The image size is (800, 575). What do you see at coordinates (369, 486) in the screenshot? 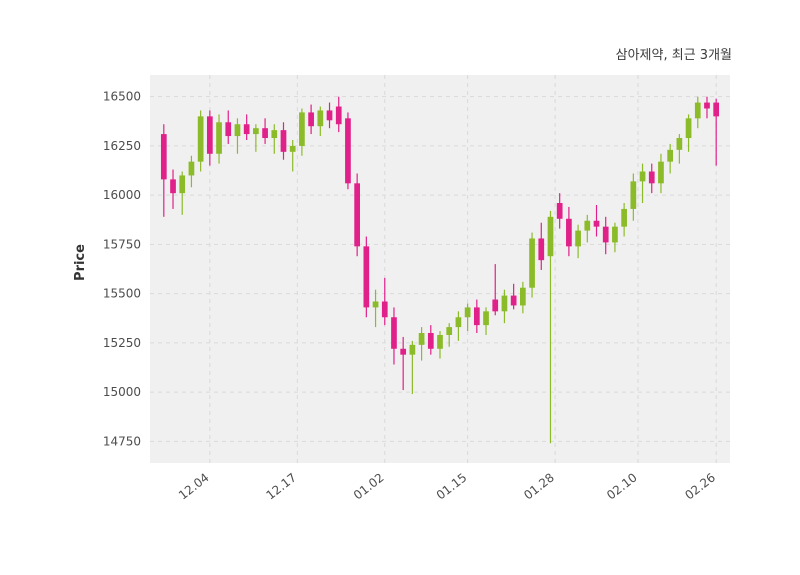
I see `x-tick-label: 01.02` at bounding box center [369, 486].